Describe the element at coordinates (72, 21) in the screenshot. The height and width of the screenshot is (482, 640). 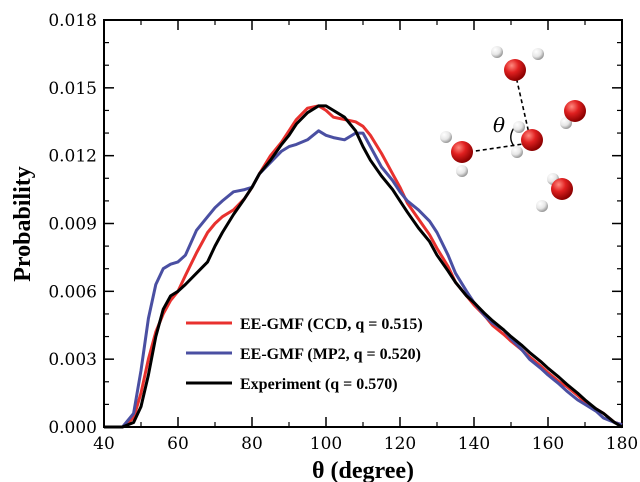
I see `y-tick-label: 0.018` at that location.